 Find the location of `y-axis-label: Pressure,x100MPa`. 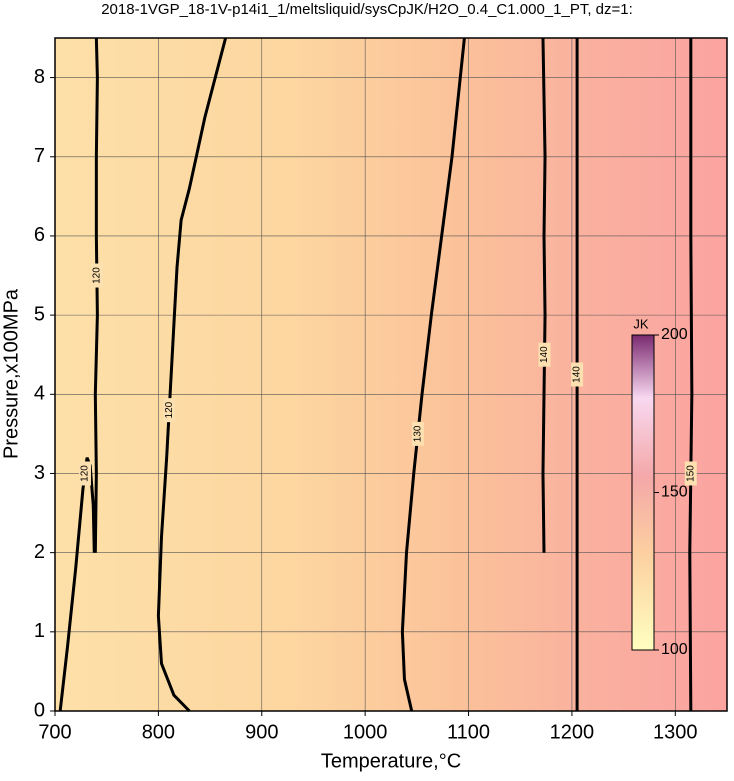

y-axis-label: Pressure,x100MPa is located at coordinates (11, 373).